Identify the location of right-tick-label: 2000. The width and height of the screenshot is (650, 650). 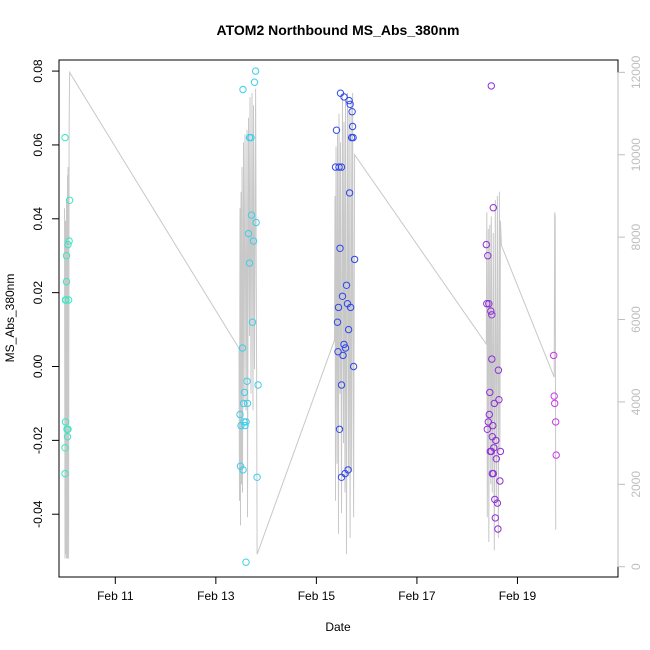
(636, 484).